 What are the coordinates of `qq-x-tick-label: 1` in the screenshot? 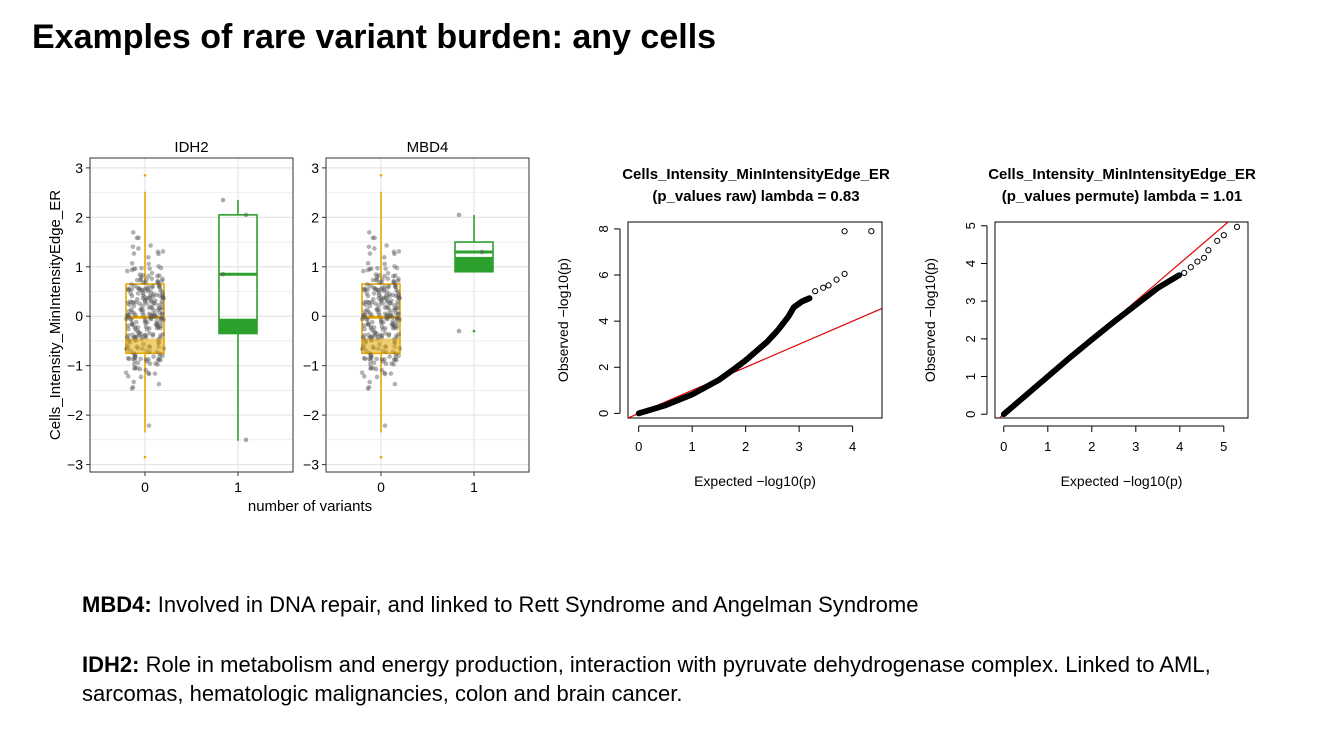 It's located at (1047, 446).